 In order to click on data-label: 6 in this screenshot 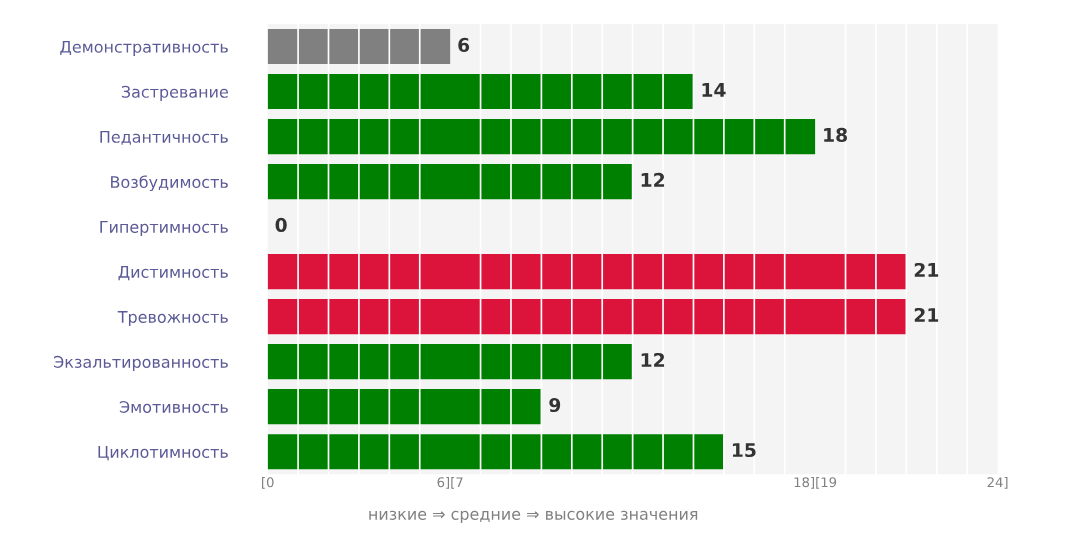, I will do `click(464, 44)`.